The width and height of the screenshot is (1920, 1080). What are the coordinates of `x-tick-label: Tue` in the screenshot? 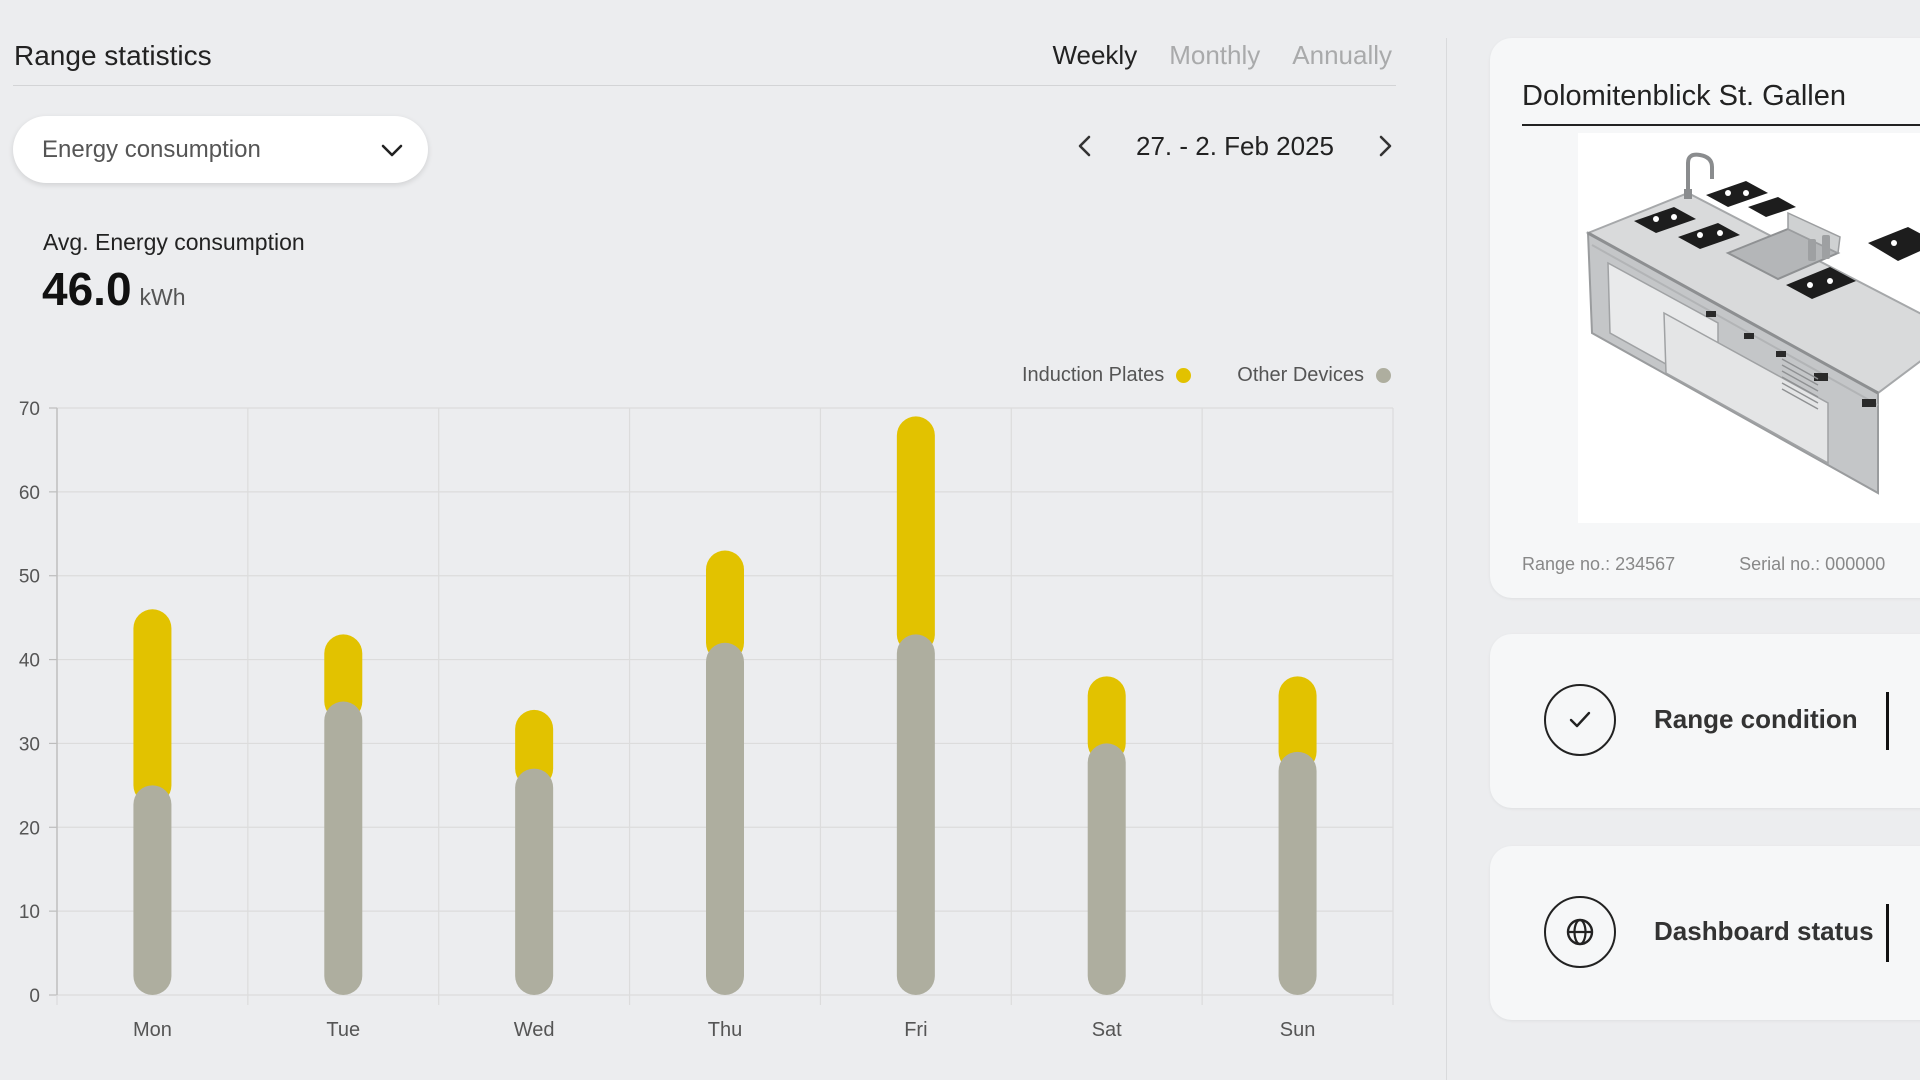 It's located at (343, 1030).